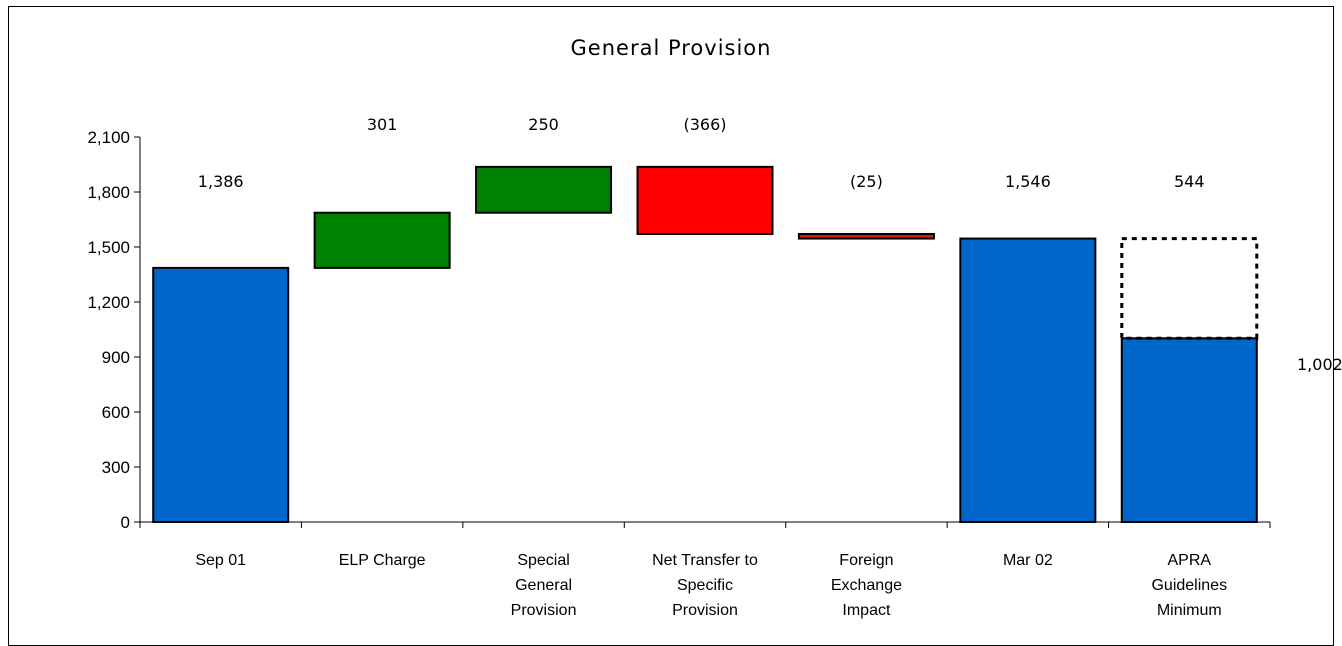  I want to click on data-label: (25), so click(866, 181).